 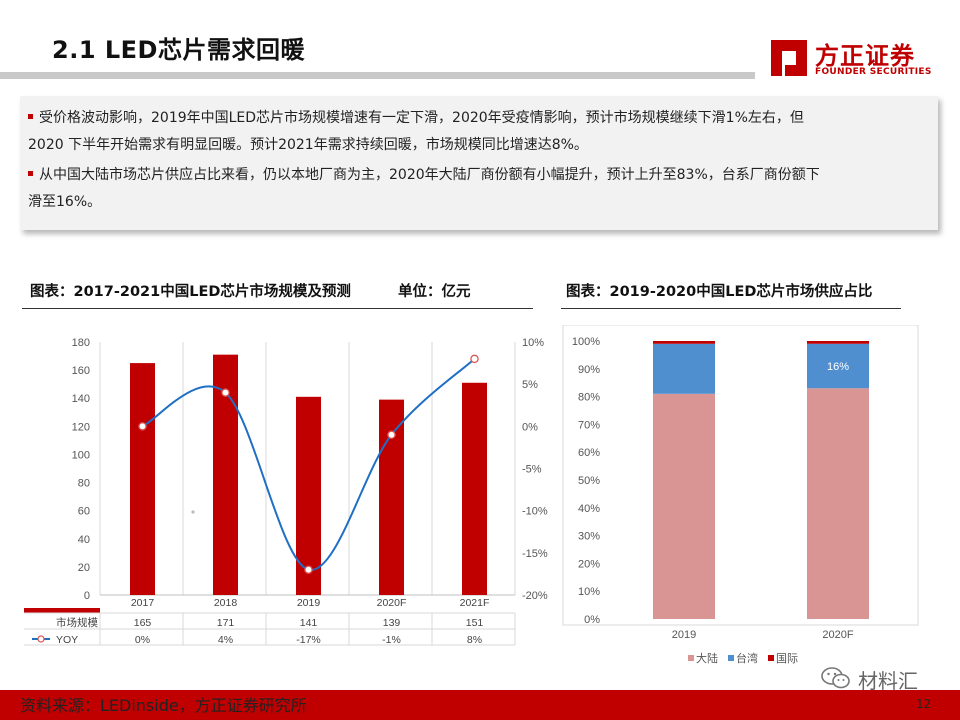 What do you see at coordinates (62, 610) in the screenshot?
I see `table-series-swatch` at bounding box center [62, 610].